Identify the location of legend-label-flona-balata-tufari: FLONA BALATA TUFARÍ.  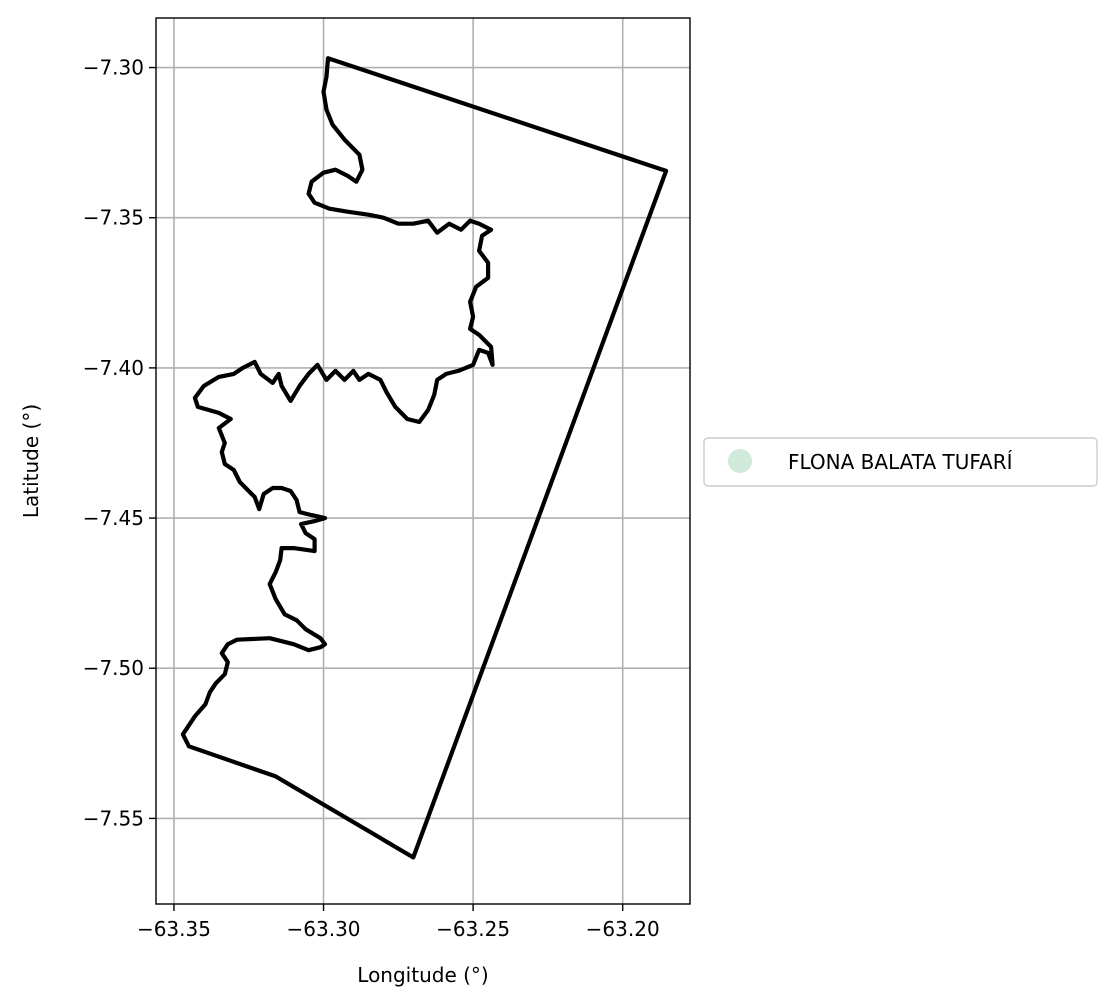
(900, 462).